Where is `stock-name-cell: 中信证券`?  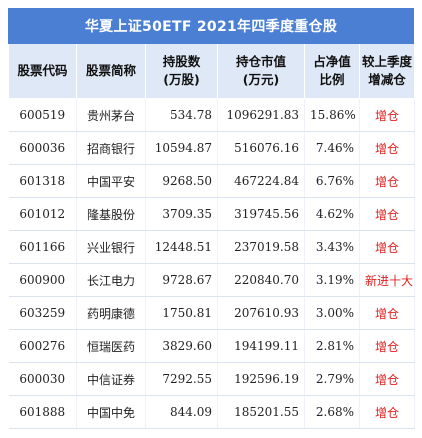
stock-name-cell: 中信证券 is located at coordinates (111, 379).